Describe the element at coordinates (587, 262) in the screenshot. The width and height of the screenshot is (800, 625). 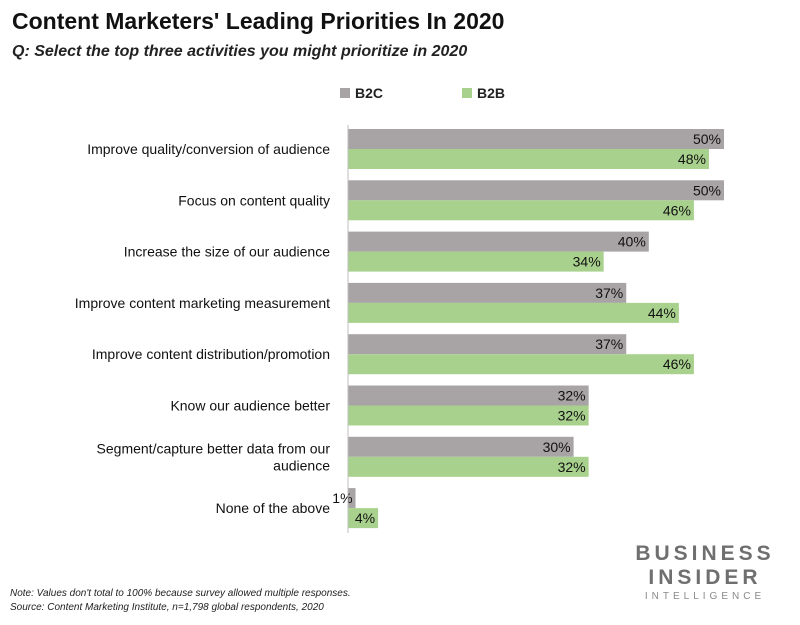
I see `value-label-b2b-3: 34%` at that location.